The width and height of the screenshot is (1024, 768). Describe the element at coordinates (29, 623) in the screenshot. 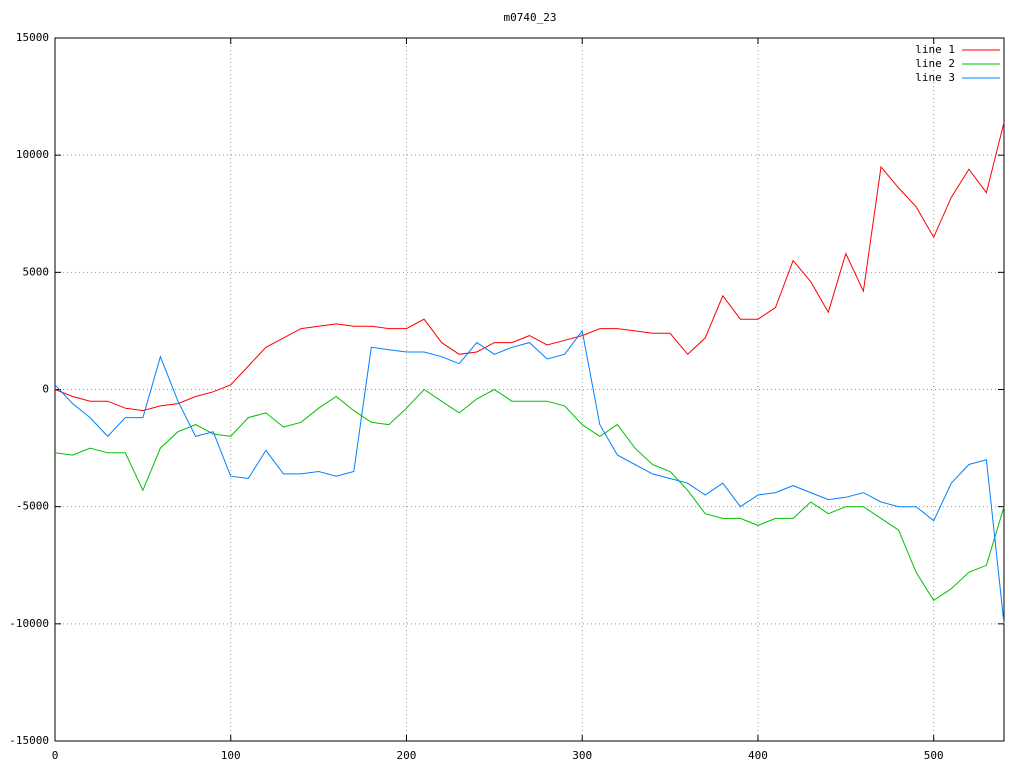

I see `y-tick-label: -10000` at that location.